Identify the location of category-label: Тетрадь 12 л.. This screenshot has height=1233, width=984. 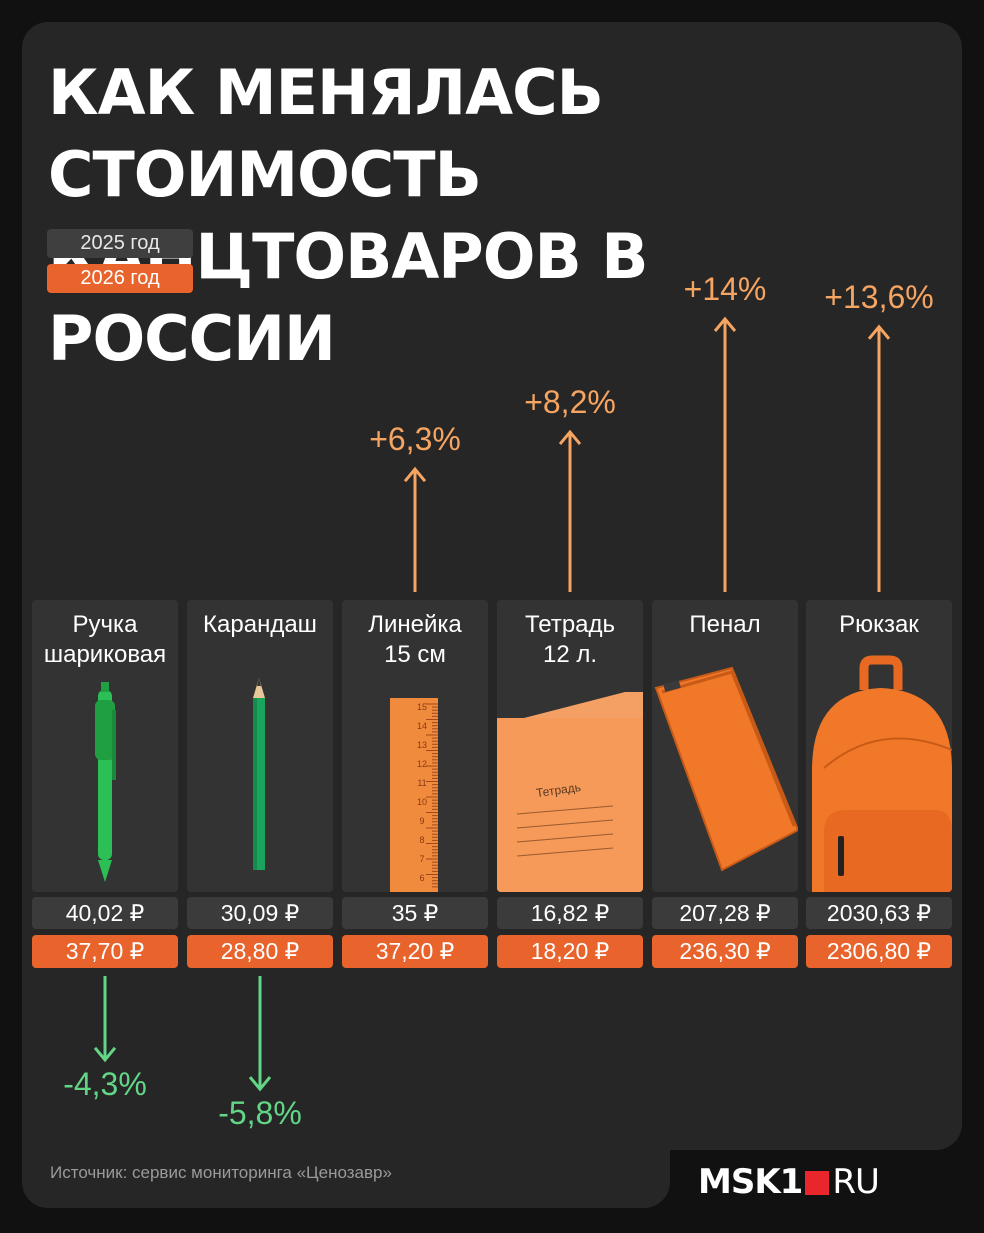
(570, 639).